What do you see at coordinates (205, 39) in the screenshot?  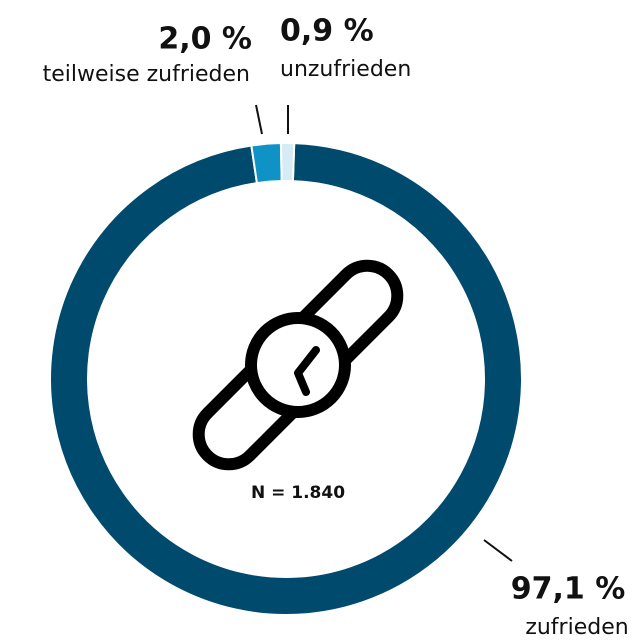 I see `value-label: 2,0 %` at bounding box center [205, 39].